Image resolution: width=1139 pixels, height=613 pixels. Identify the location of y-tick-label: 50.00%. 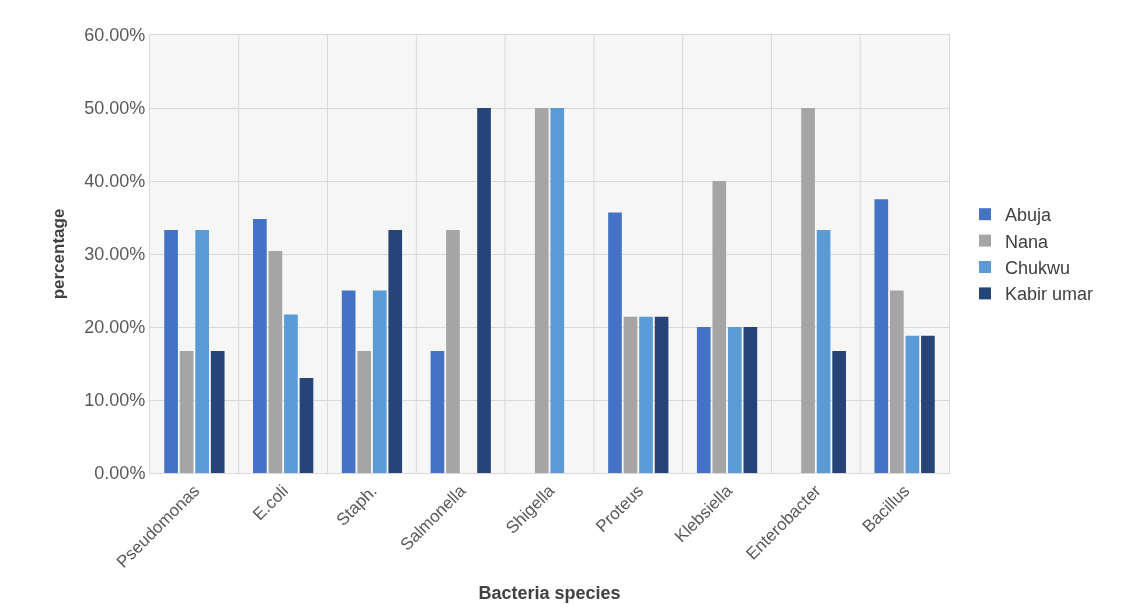
(115, 108).